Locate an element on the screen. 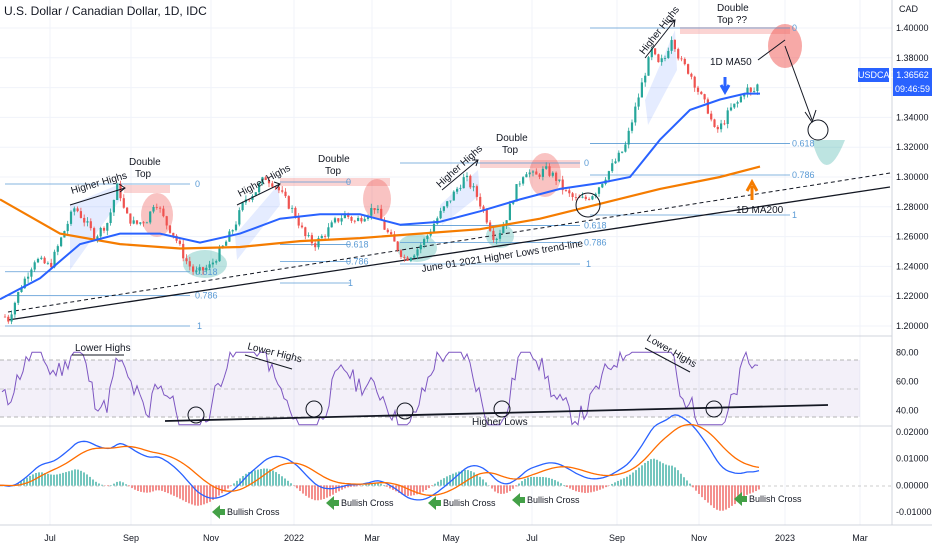 The image size is (932, 550). label-dt4b: Top ?? is located at coordinates (732, 20).